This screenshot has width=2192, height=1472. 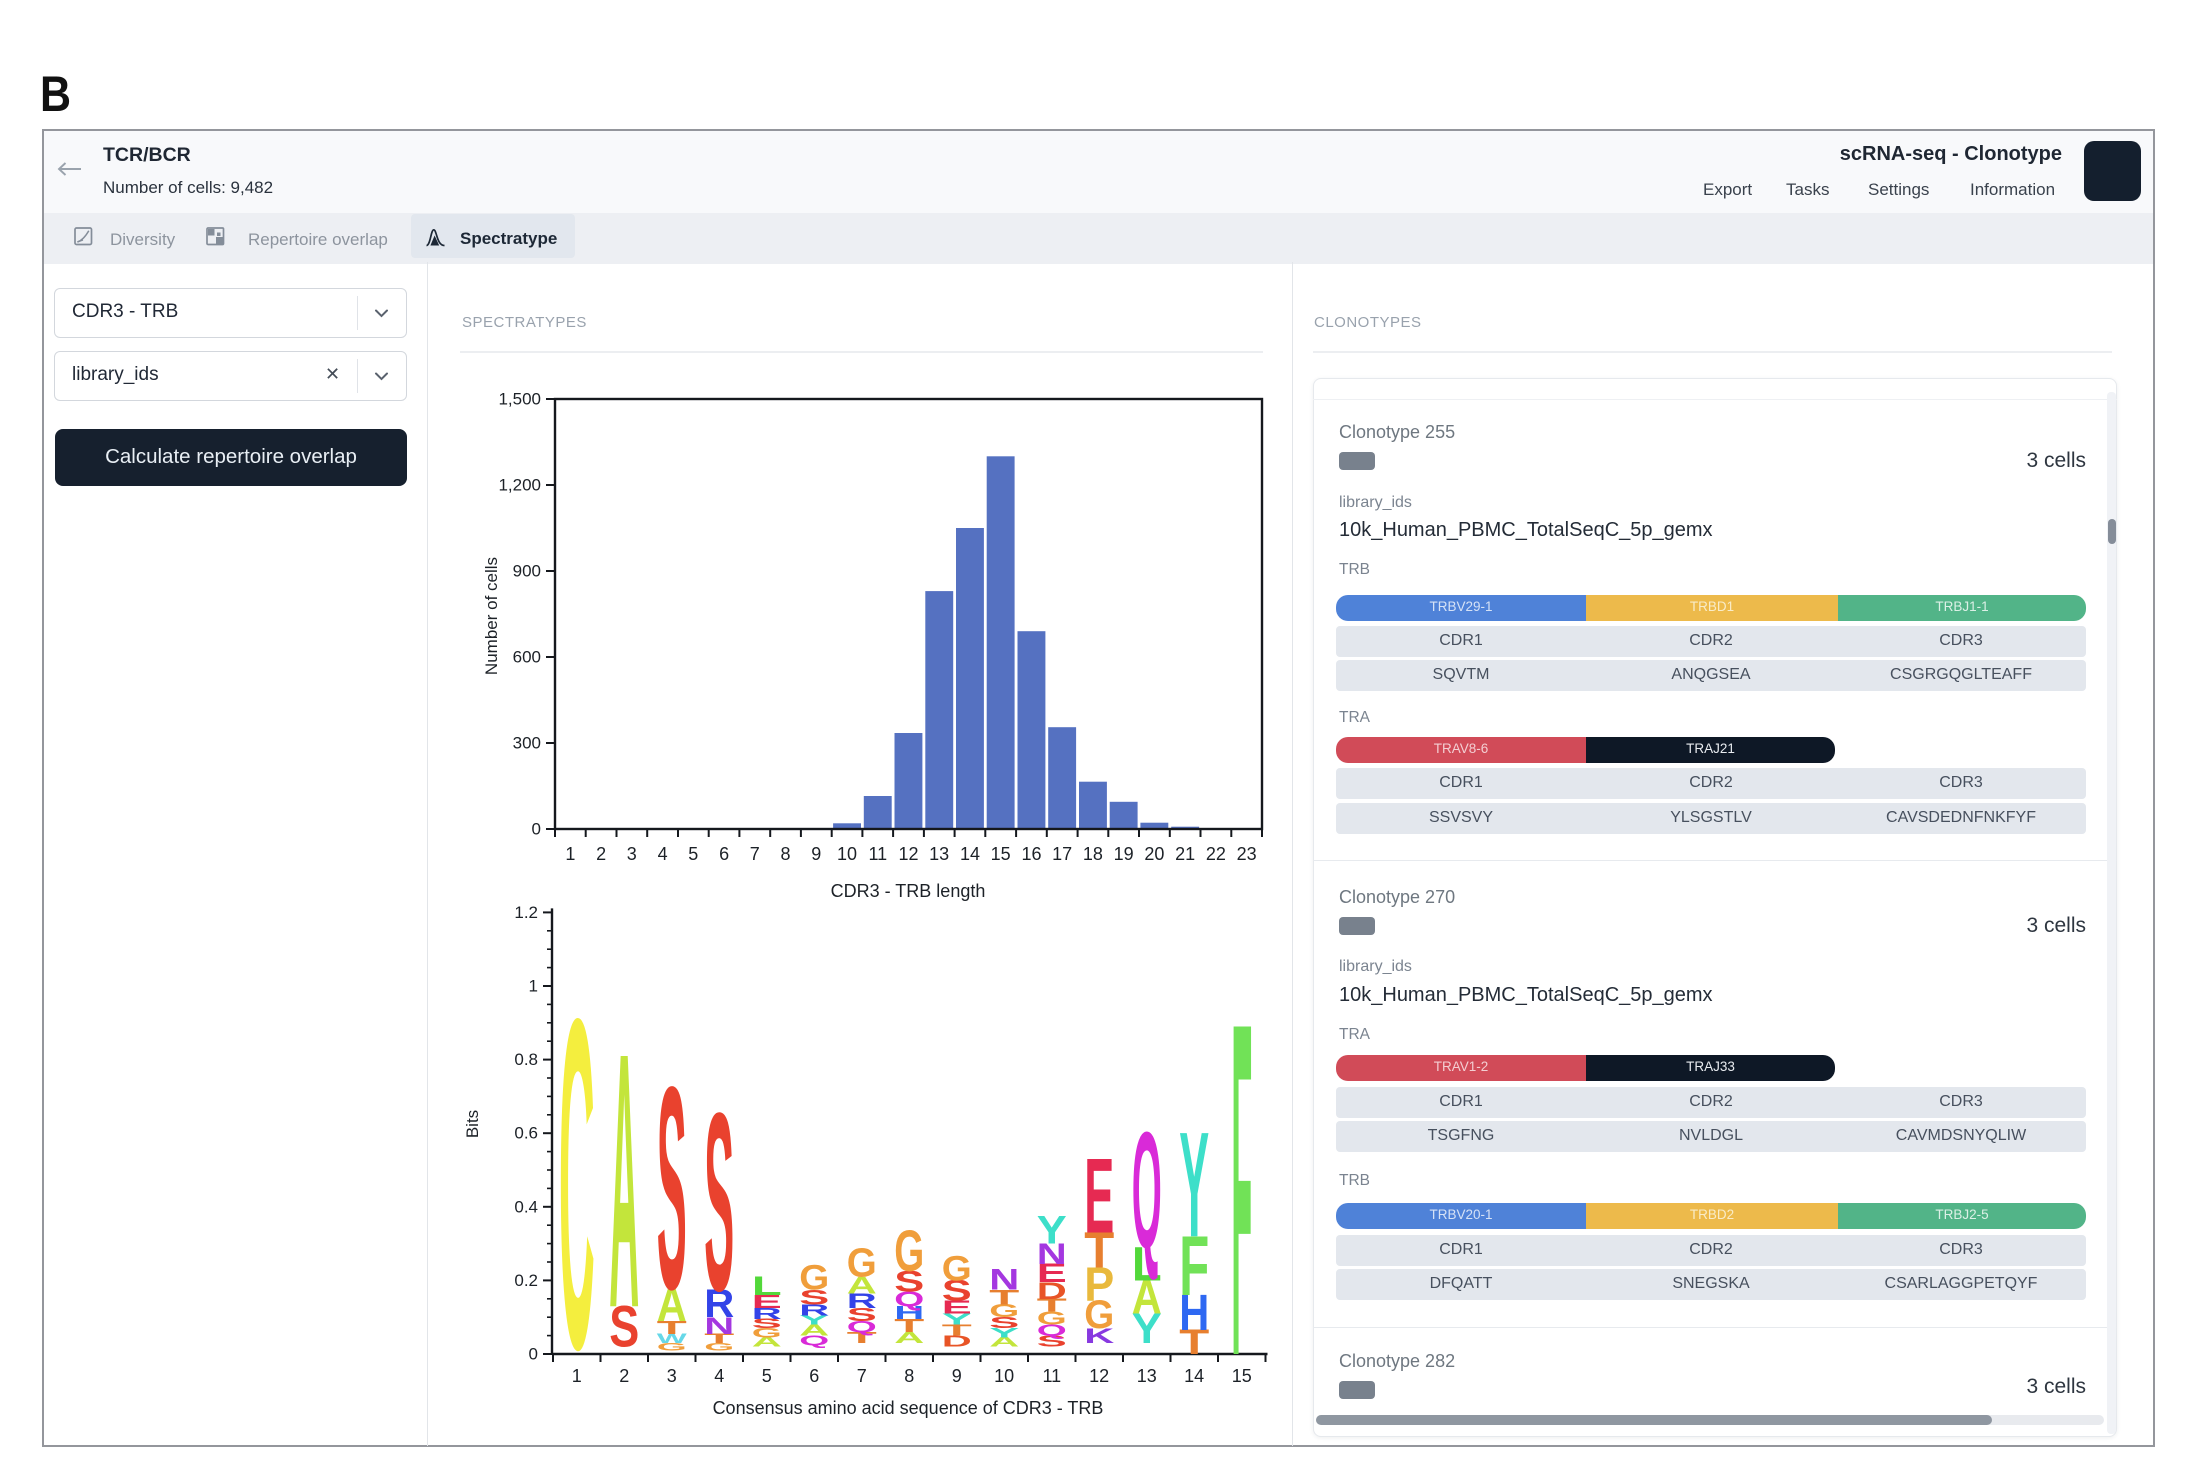 I want to click on svg-text: 22, so click(x=1216, y=854).